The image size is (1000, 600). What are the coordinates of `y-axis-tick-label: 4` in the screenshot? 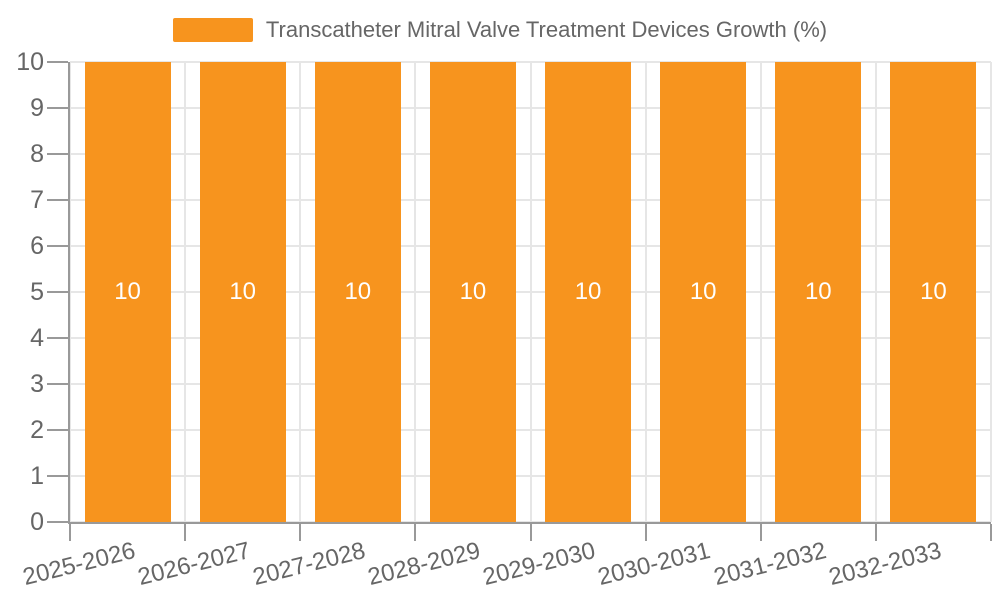 It's located at (37, 338).